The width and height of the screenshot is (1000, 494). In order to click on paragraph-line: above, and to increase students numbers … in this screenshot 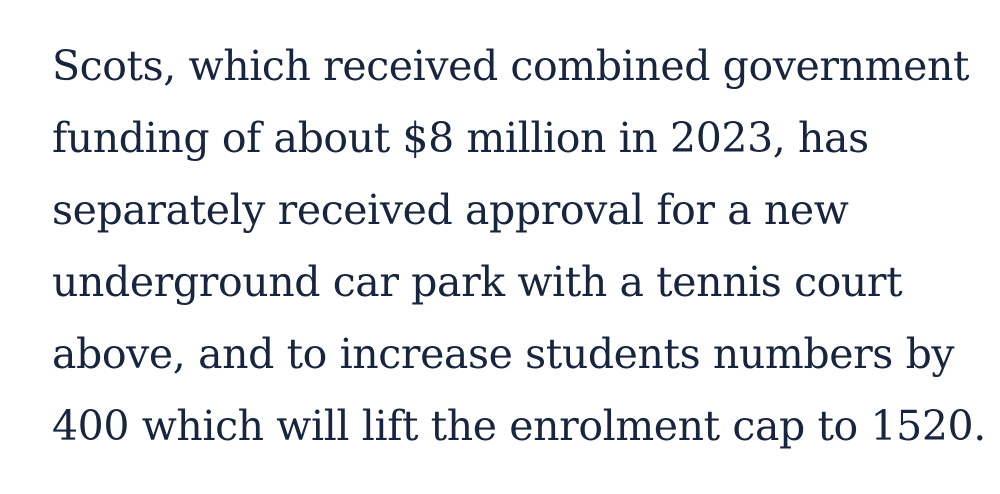, I will do `click(503, 354)`.